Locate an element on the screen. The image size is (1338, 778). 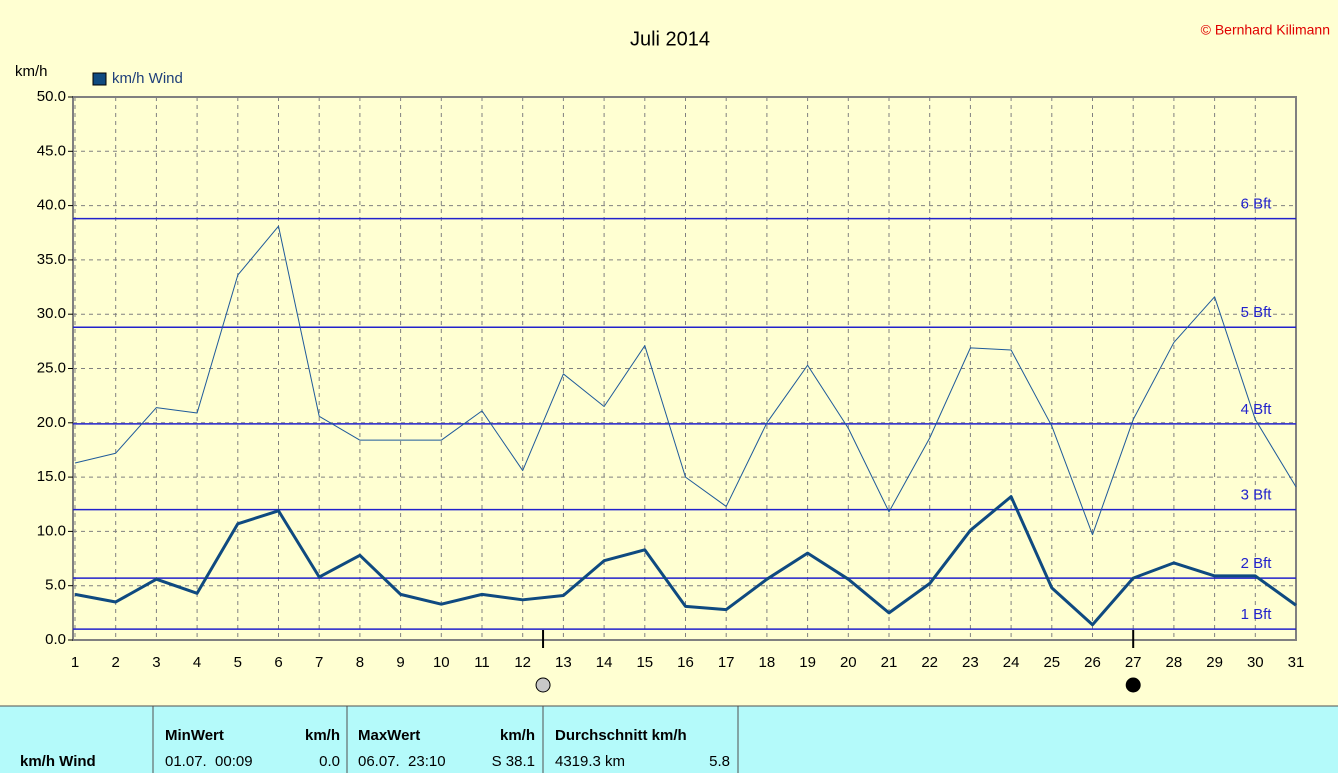
x-tick-label: 6 is located at coordinates (278, 662).